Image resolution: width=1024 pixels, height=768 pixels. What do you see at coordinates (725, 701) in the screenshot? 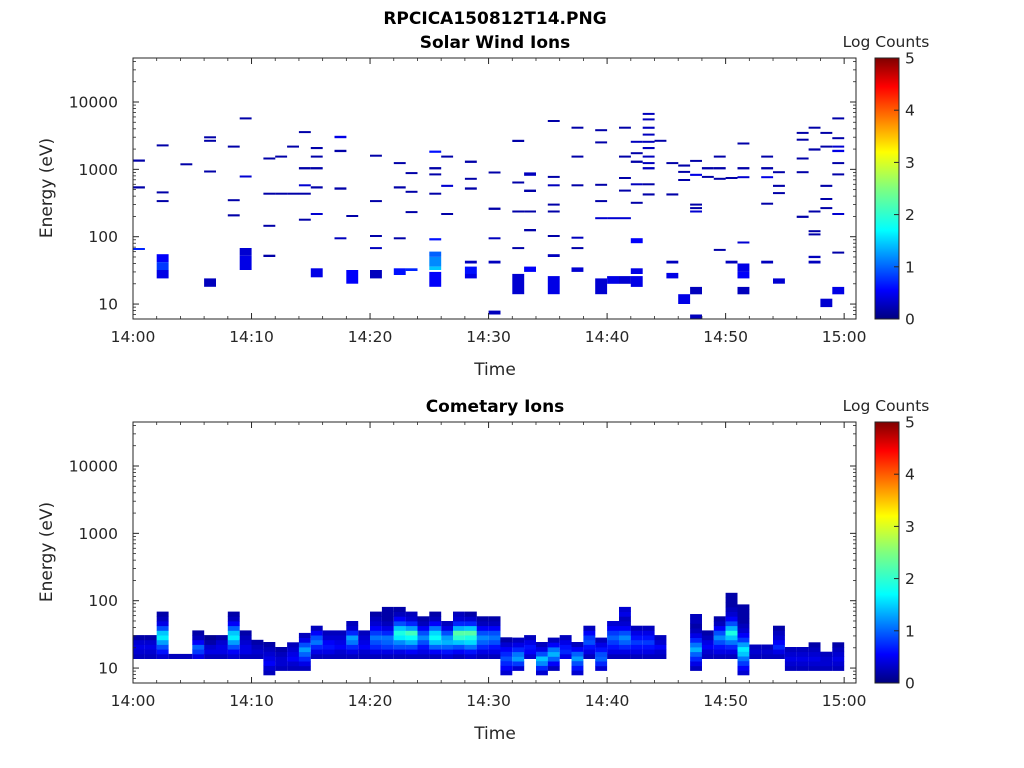
I see `x-tick-label: 14:50` at bounding box center [725, 701].